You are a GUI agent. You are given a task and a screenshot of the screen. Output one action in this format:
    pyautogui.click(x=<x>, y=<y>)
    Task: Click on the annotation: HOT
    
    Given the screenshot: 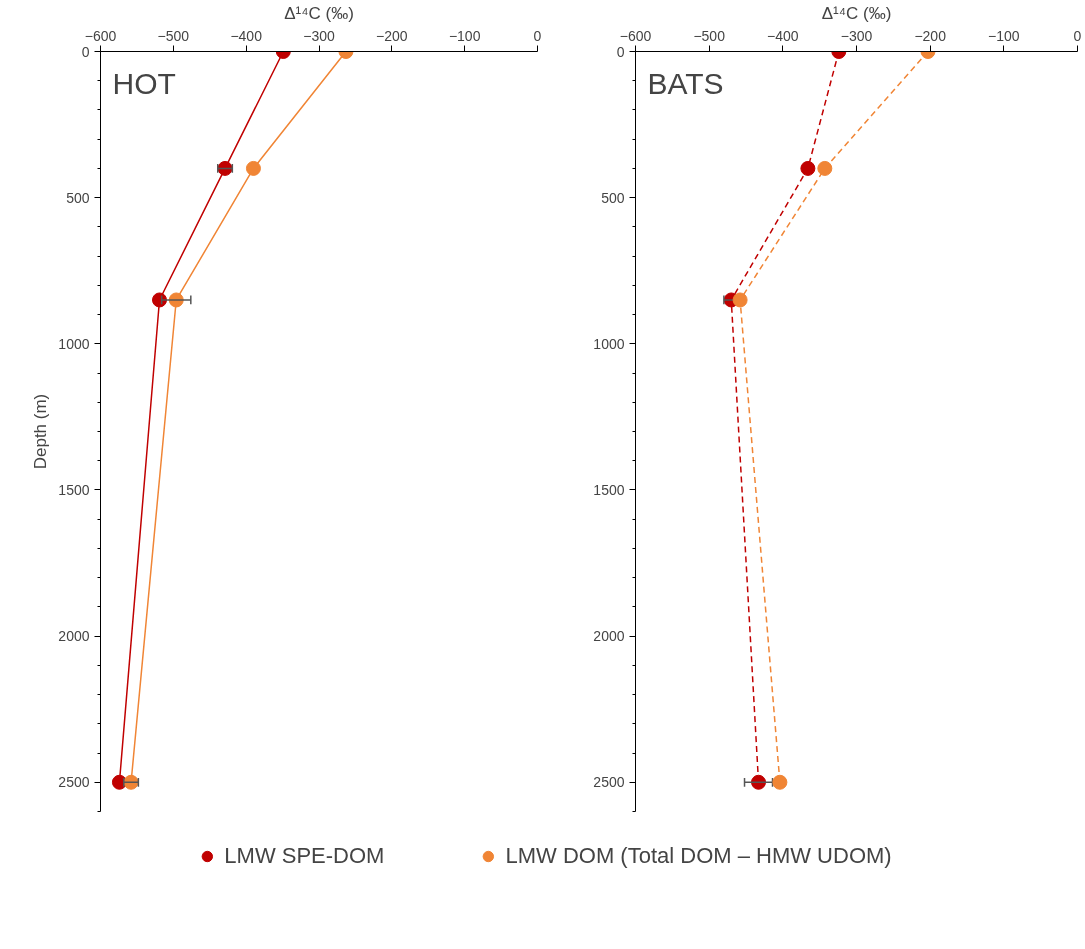 What is the action you would take?
    pyautogui.click(x=144, y=83)
    